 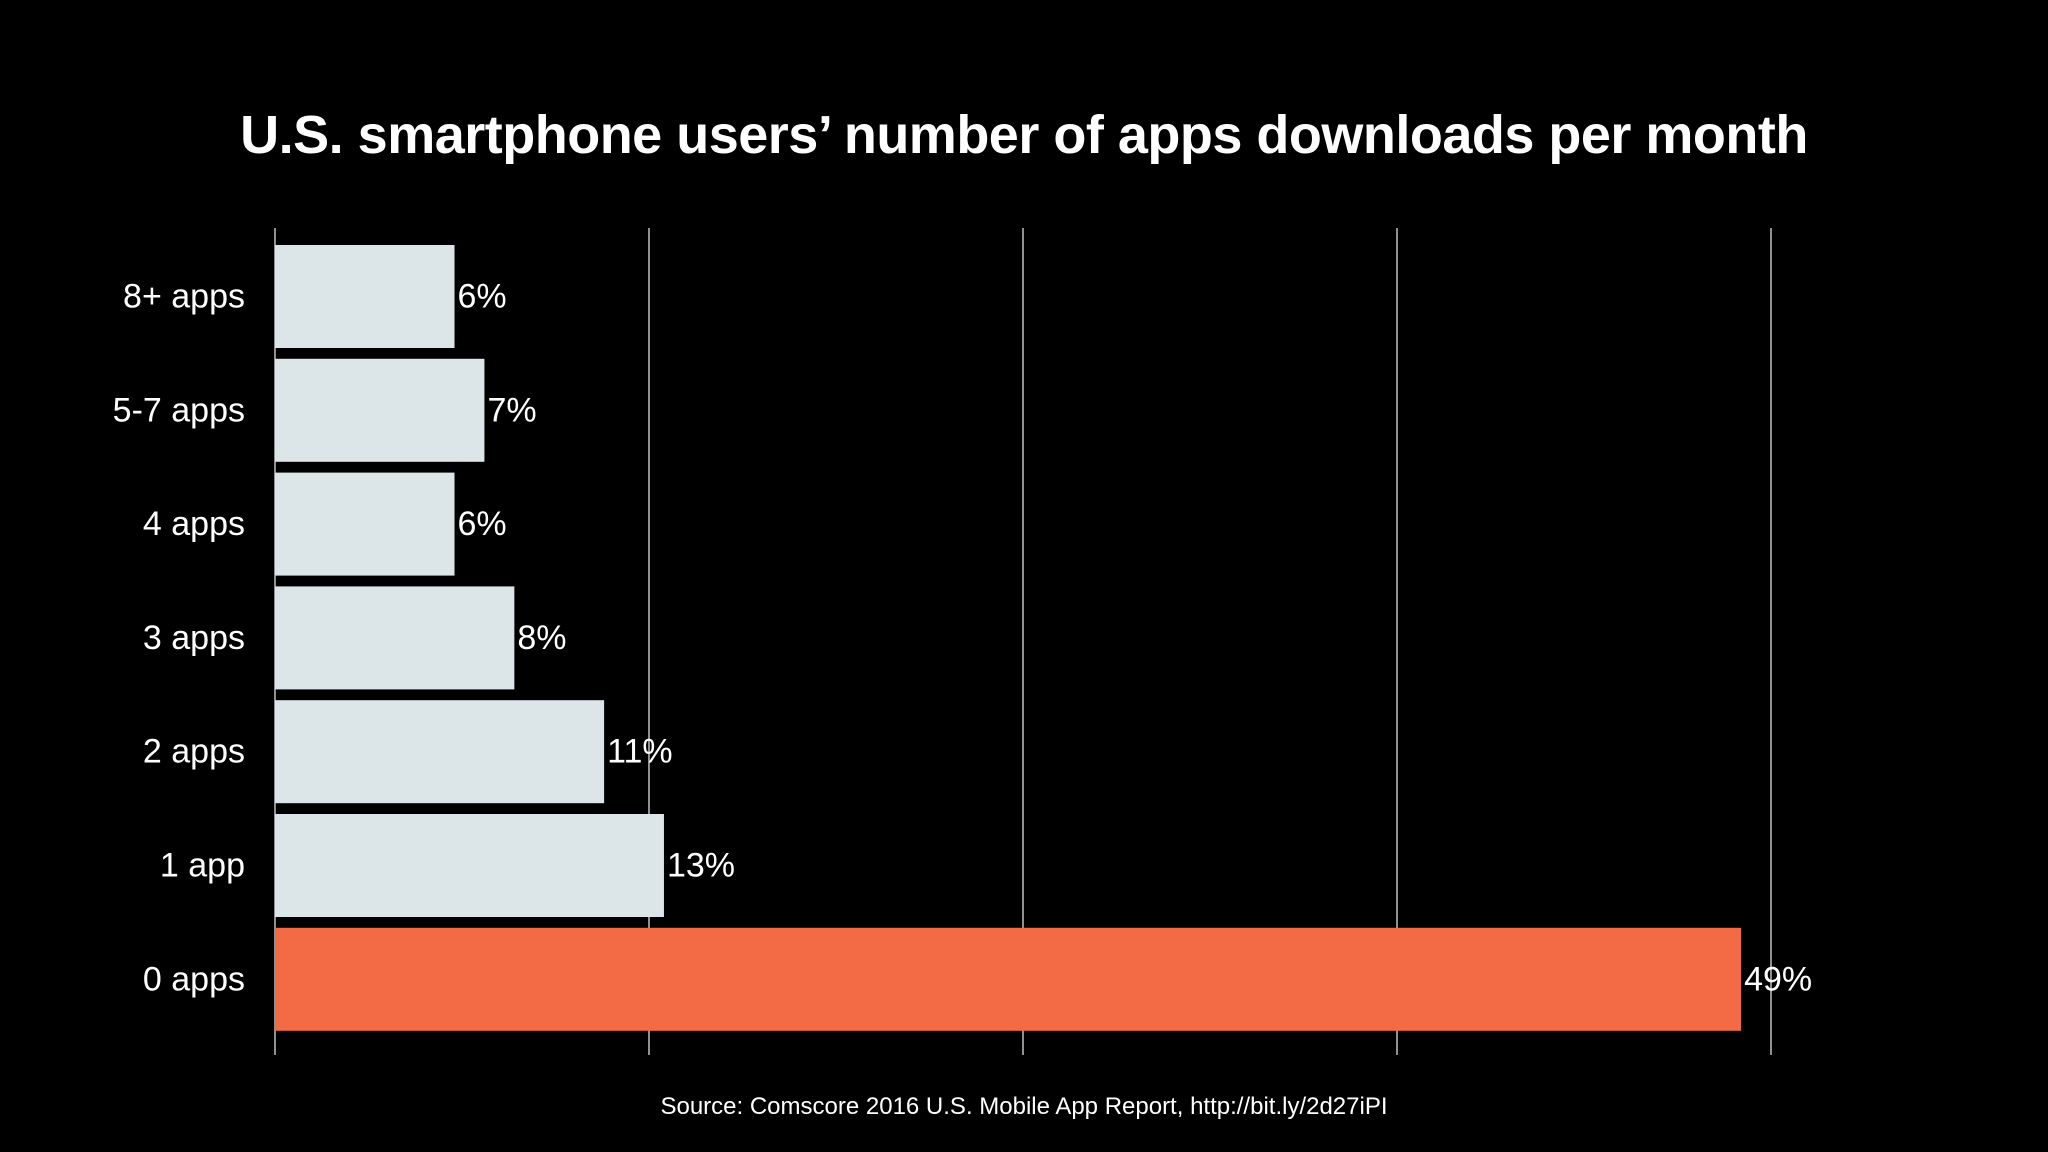 What do you see at coordinates (179, 410) in the screenshot?
I see `category-label: 5-7 apps` at bounding box center [179, 410].